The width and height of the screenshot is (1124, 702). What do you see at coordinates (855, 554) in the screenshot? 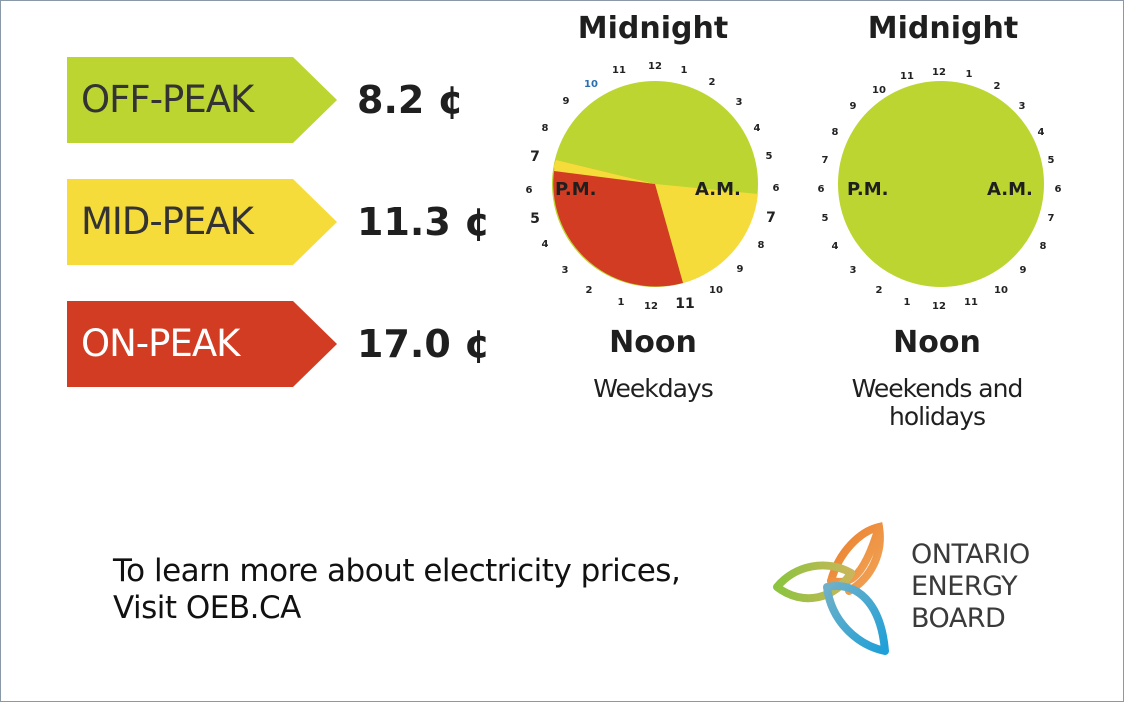
I see `logo-petal-orange-inner` at bounding box center [855, 554].